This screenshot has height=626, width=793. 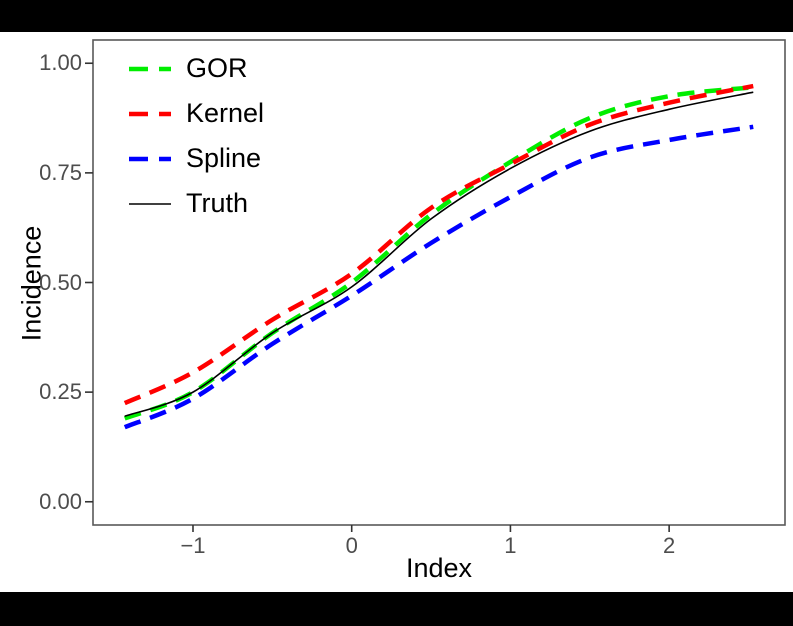 I want to click on legend-entry-kernel: Kernel, so click(x=196, y=113).